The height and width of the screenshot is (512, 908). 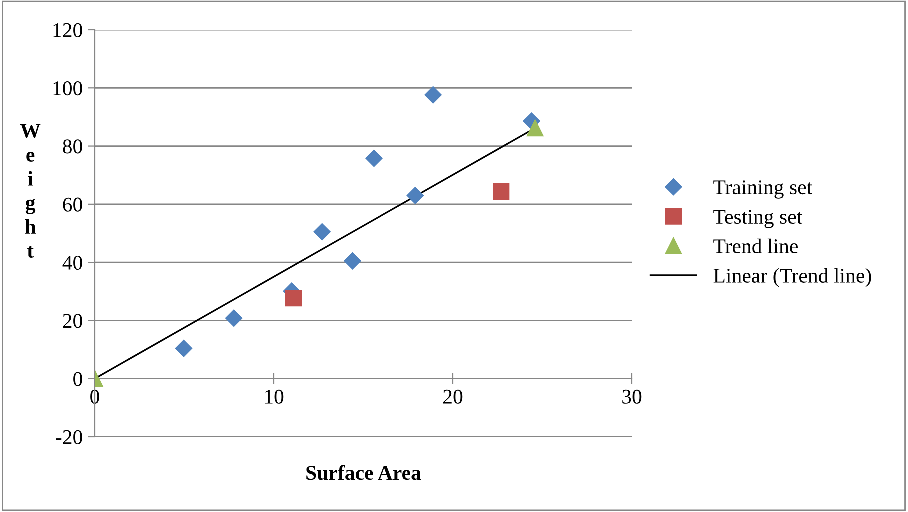 What do you see at coordinates (30, 191) in the screenshot?
I see `y-axis-title: Weight` at bounding box center [30, 191].